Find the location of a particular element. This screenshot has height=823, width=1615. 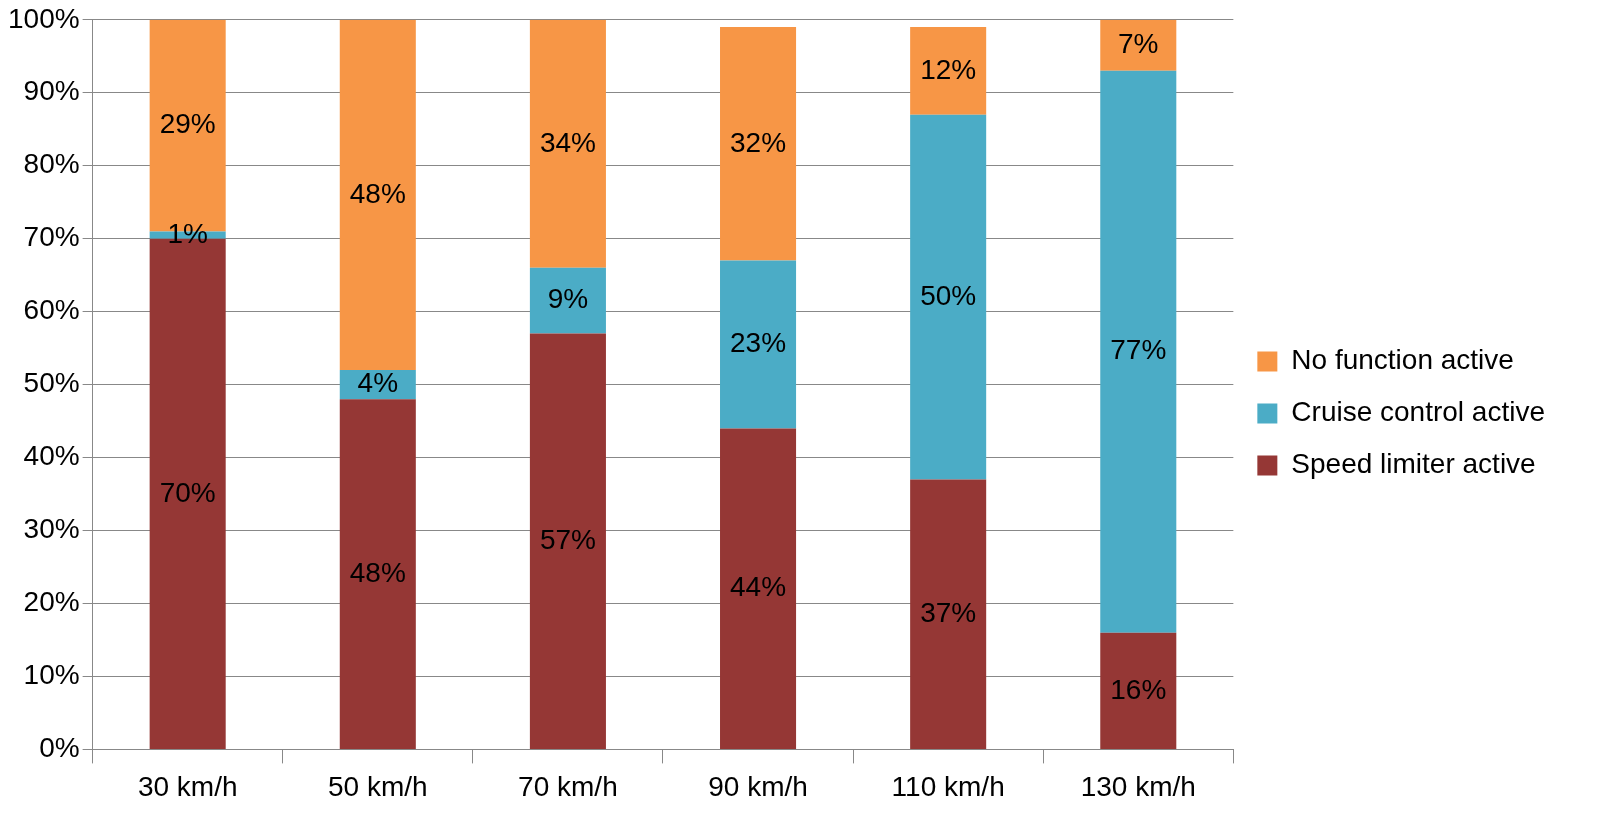

y-tick-label: 30% is located at coordinates (51, 529).